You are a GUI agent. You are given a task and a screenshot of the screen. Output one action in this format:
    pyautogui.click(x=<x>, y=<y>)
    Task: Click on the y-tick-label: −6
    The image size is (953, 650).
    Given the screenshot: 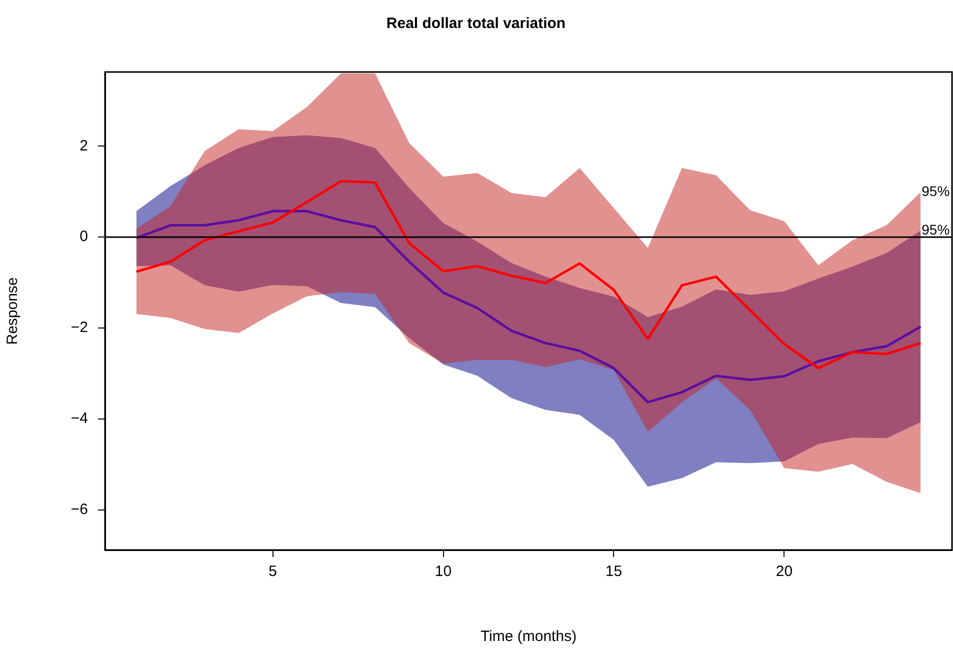 What is the action you would take?
    pyautogui.click(x=79, y=509)
    